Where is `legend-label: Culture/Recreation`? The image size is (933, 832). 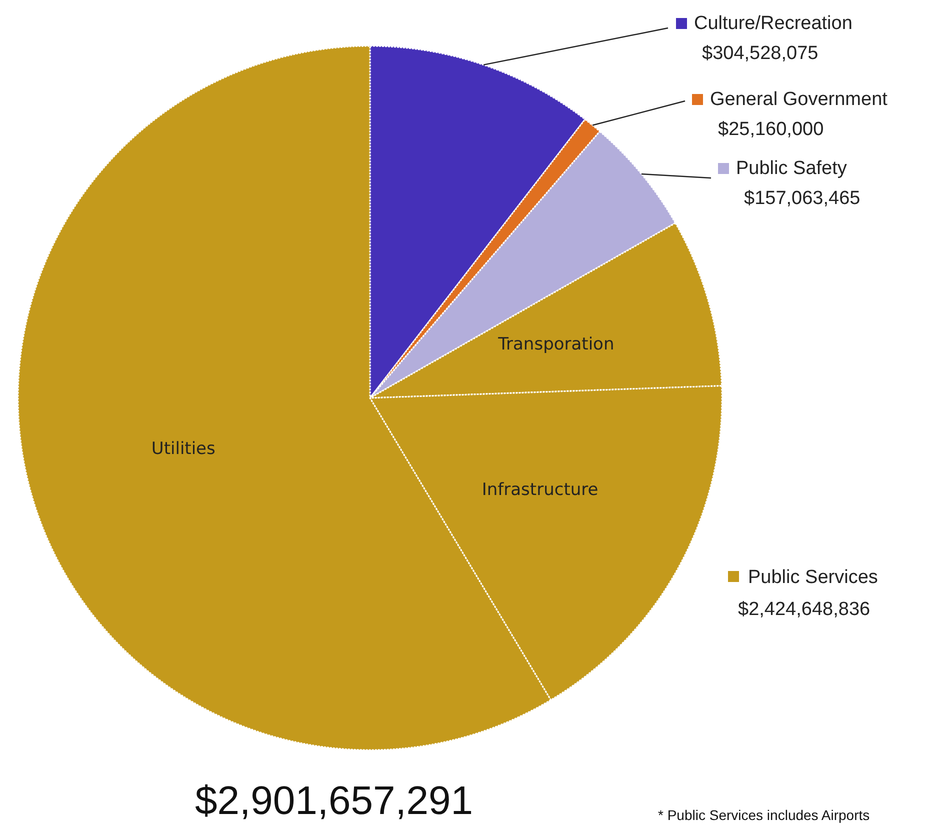
legend-label: Culture/Recreation is located at coordinates (773, 23).